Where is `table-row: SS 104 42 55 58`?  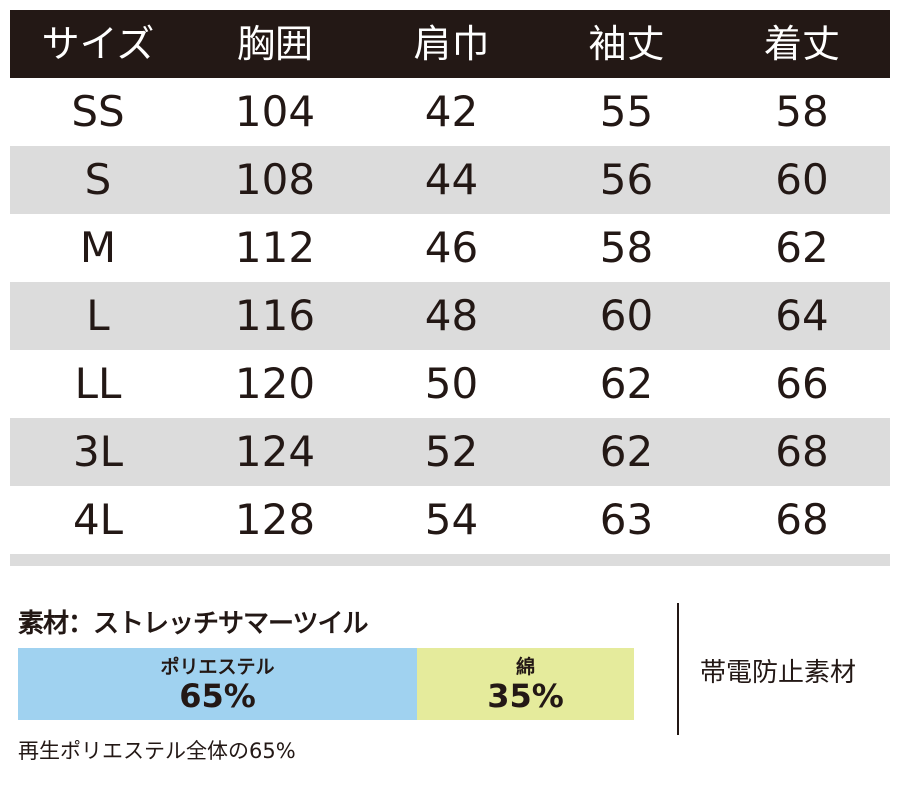 table-row: SS 104 42 55 58 is located at coordinates (450, 112).